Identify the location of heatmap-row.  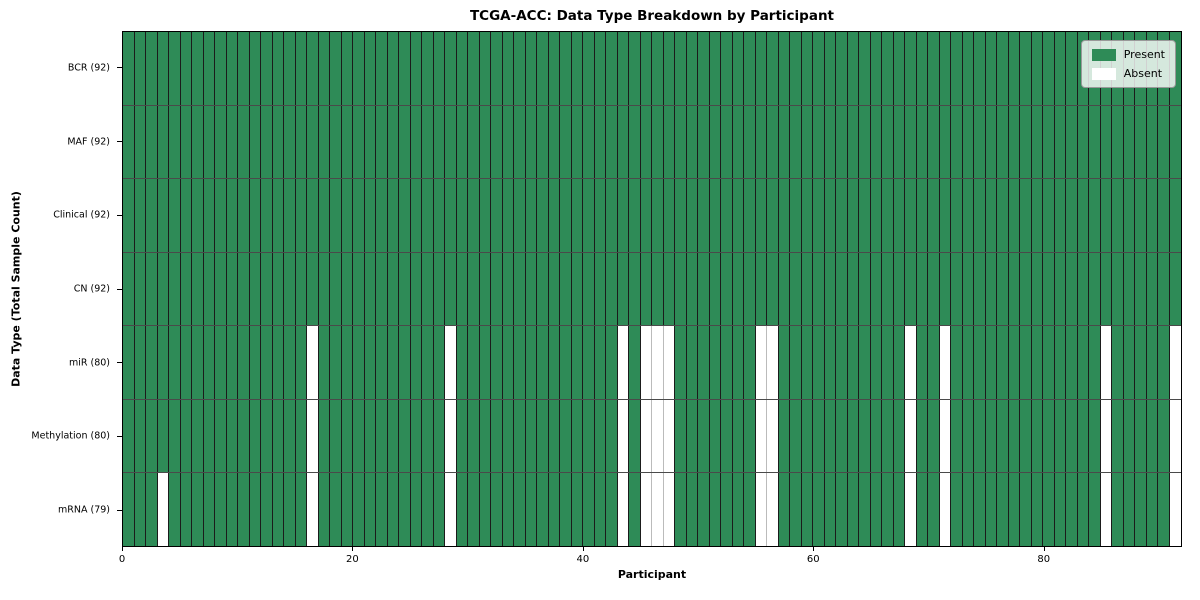
(652, 141).